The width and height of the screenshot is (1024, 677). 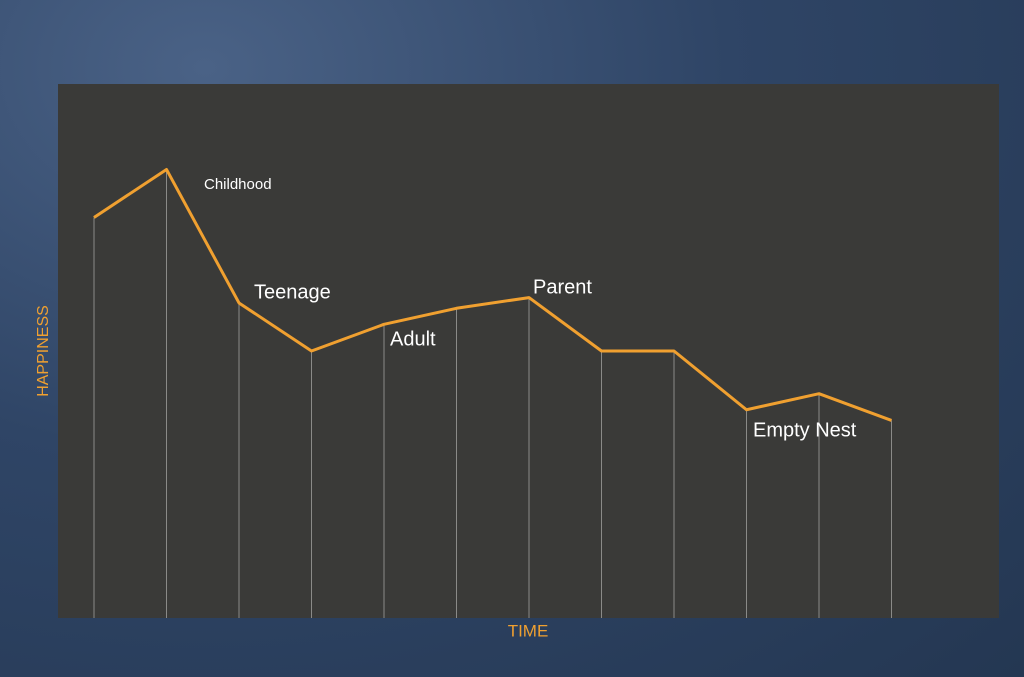 I want to click on annotation: Teenage, so click(x=292, y=292).